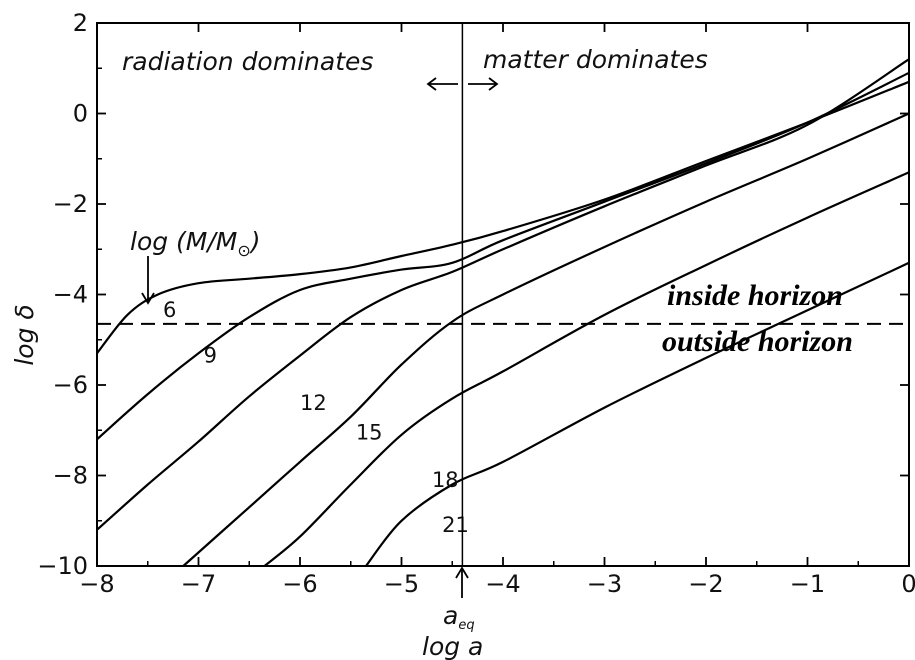 Image resolution: width=915 pixels, height=660 pixels. I want to click on aeq-arrow, so click(462, 582).